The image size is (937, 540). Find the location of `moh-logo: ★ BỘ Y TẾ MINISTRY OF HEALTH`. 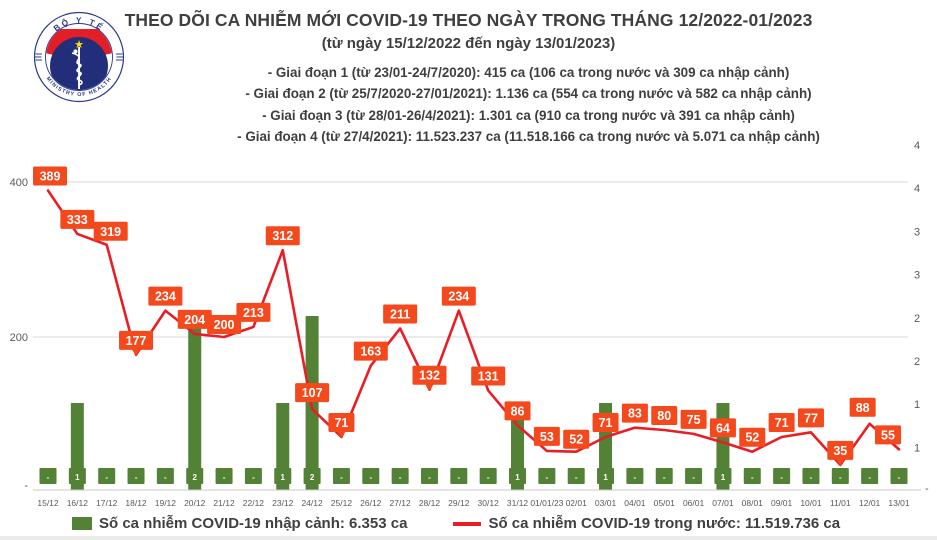

moh-logo: ★ BỘ Y TẾ MINISTRY OF HEALTH is located at coordinates (79, 57).